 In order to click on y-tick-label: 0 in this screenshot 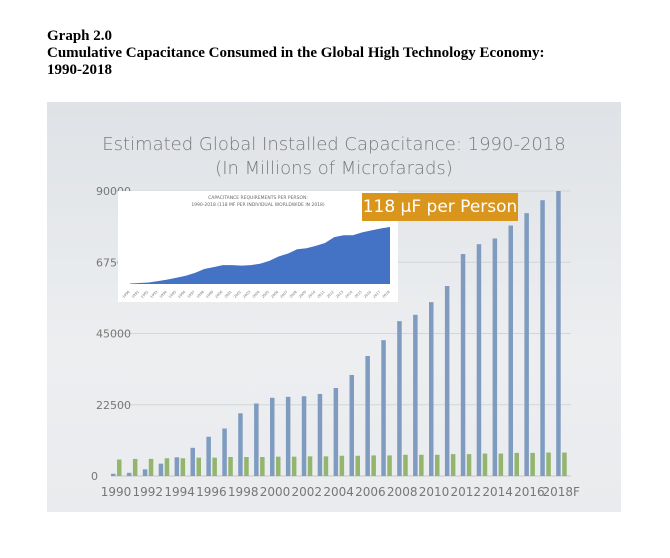, I will do `click(94, 476)`.